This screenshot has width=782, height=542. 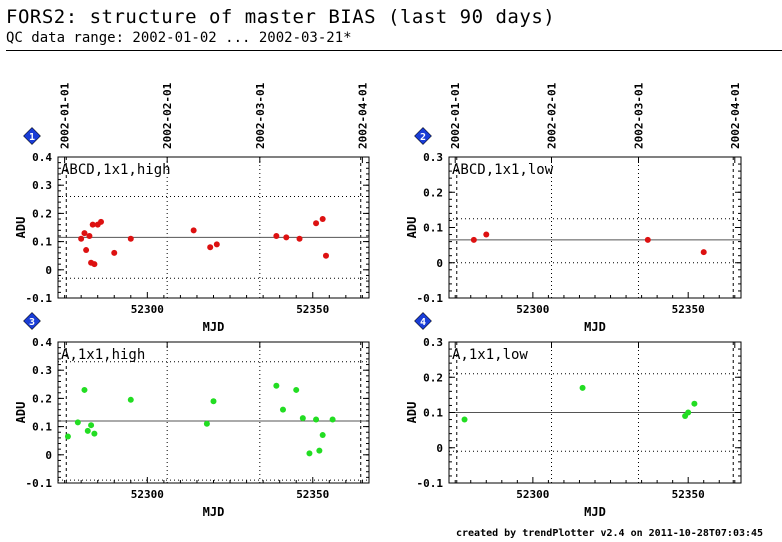 What do you see at coordinates (503, 170) in the screenshot?
I see `panel-label: ABCD,1x1,low` at bounding box center [503, 170].